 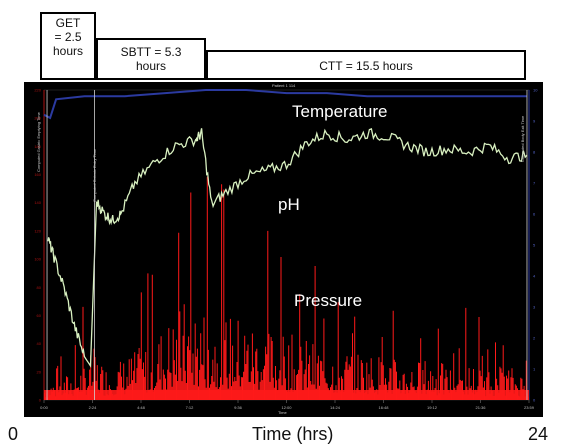 I want to click on ph-label: pH, so click(x=289, y=204).